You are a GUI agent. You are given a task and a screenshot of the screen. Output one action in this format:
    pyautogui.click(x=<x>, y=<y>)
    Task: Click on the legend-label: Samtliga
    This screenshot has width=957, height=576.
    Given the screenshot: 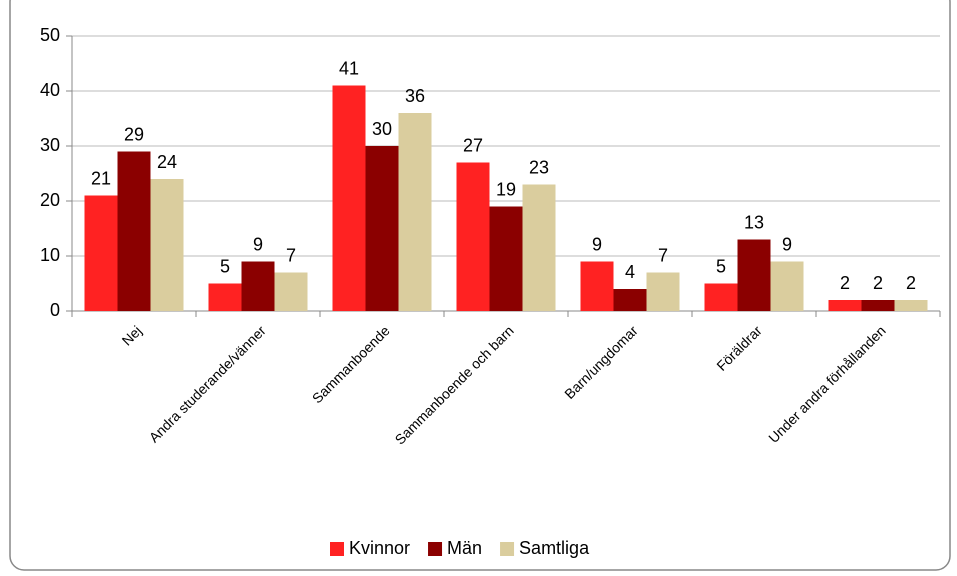 What is the action you would take?
    pyautogui.click(x=554, y=548)
    